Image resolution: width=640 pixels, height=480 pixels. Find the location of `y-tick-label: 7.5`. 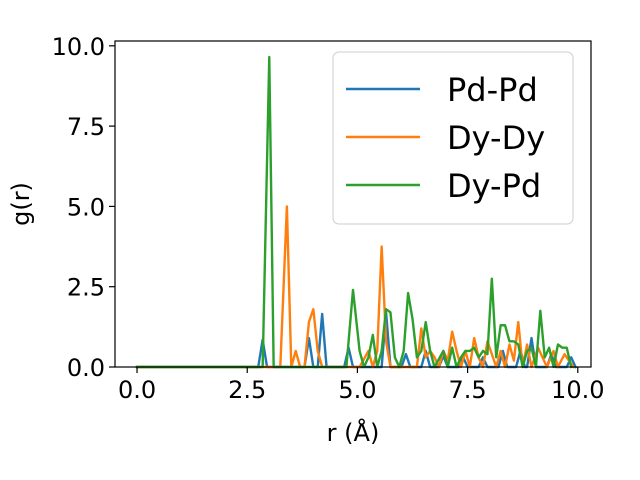

y-tick-label: 7.5 is located at coordinates (86, 127).